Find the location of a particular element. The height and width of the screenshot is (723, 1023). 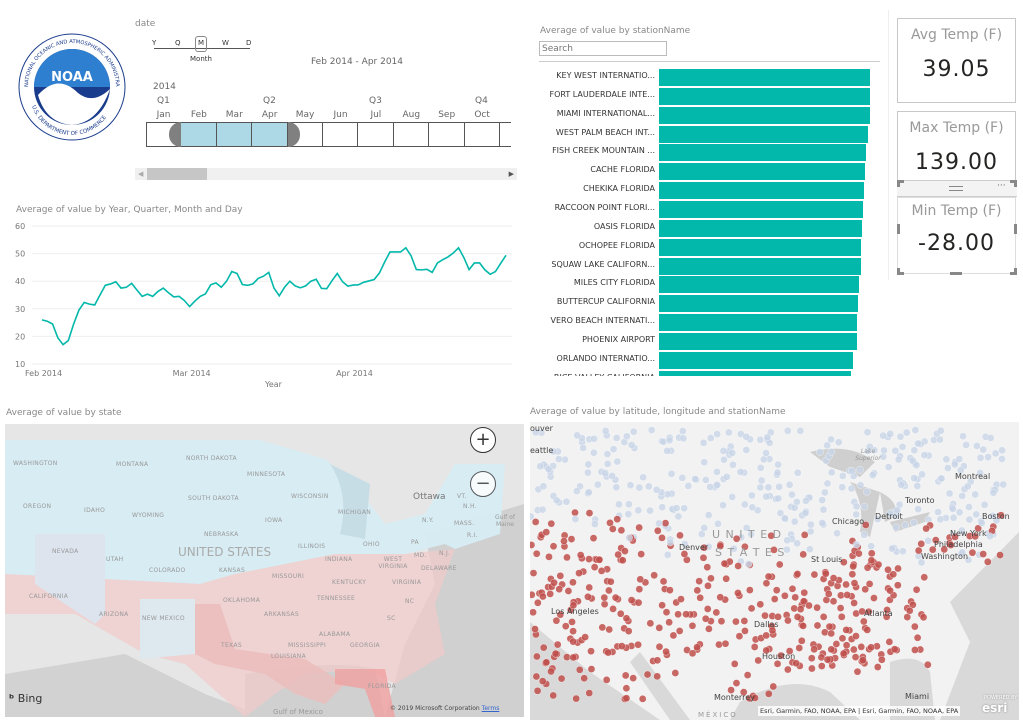

line-chart: 10 20 30 40 50 60 Feb 2014 Mar 2014 Apr 2014 Year is located at coordinates (260, 305).